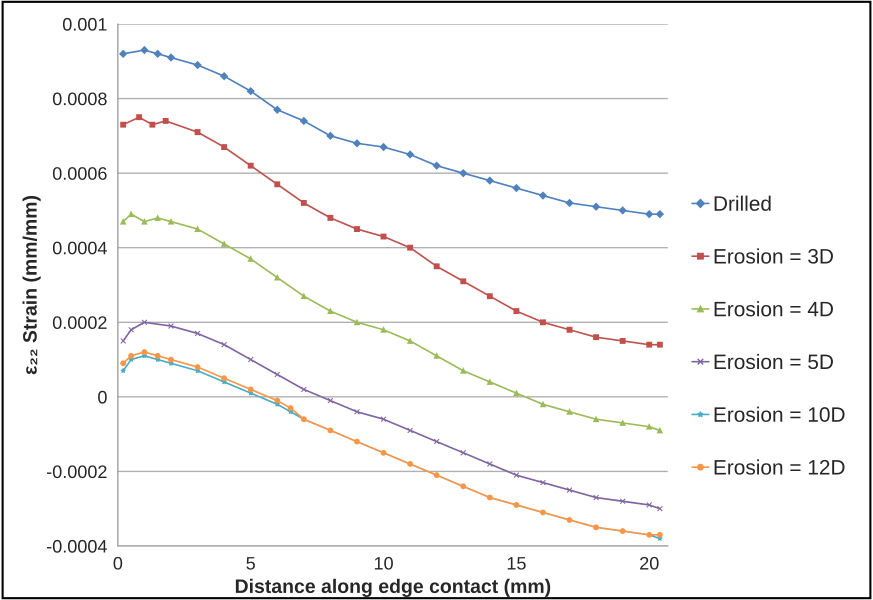  What do you see at coordinates (31, 285) in the screenshot?
I see `y-axis-title: ε₂₂ Strain (mm/mm)` at bounding box center [31, 285].